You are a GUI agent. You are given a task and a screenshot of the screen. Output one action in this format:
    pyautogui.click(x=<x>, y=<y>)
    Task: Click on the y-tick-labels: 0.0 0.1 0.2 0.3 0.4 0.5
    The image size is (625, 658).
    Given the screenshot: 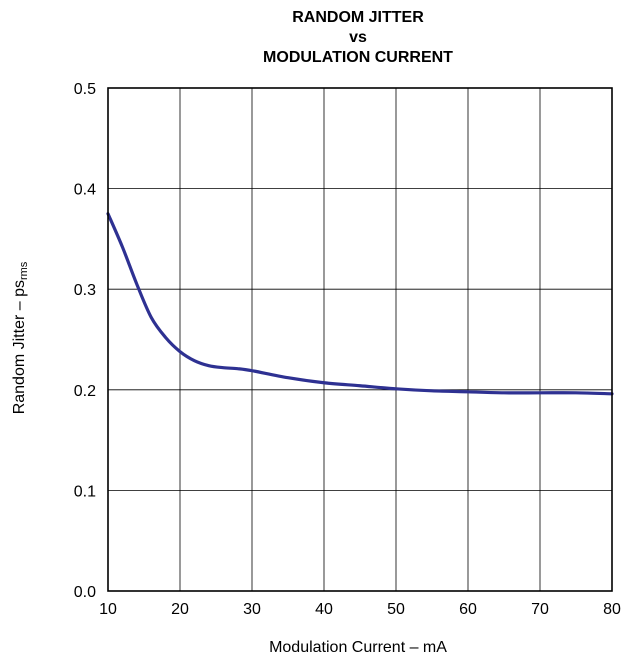 What is the action you would take?
    pyautogui.click(x=85, y=341)
    